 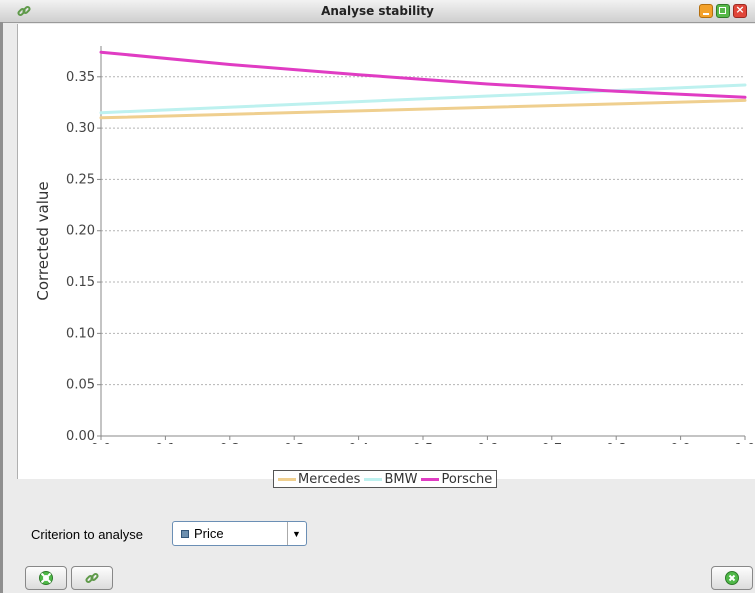 I want to click on cancel-icon, so click(x=732, y=578).